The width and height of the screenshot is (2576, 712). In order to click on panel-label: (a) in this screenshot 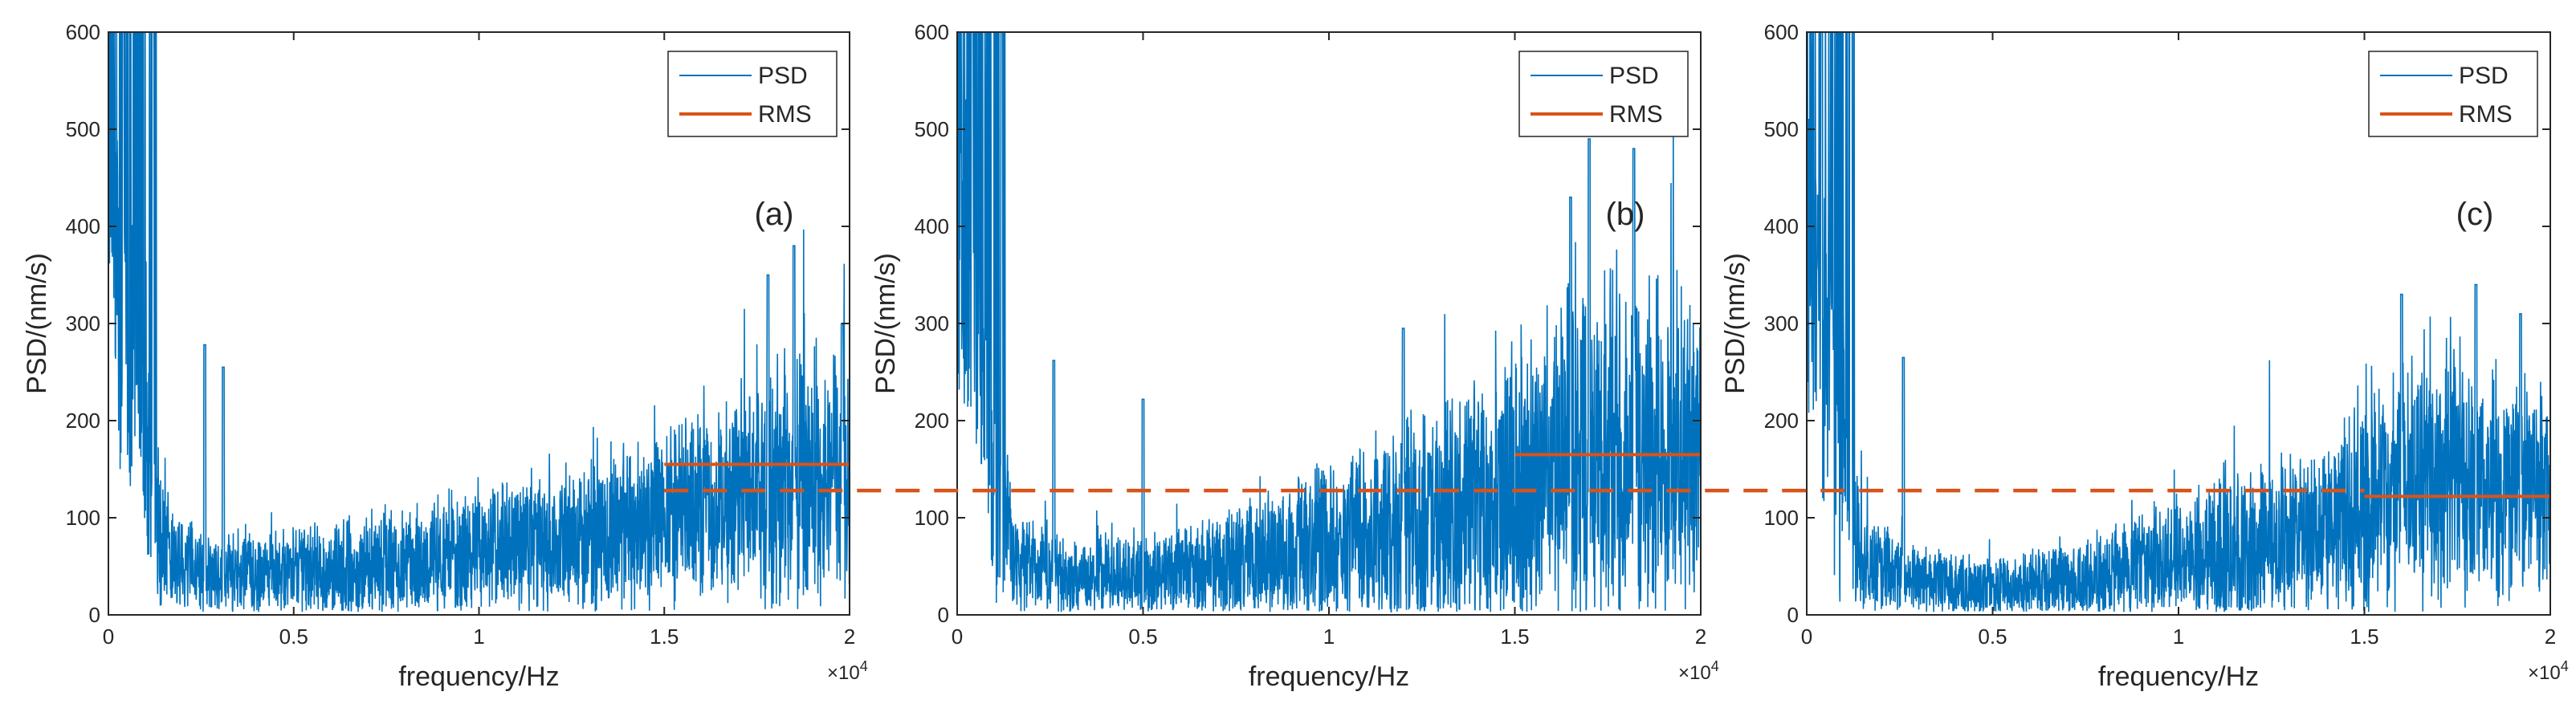, I will do `click(774, 214)`.